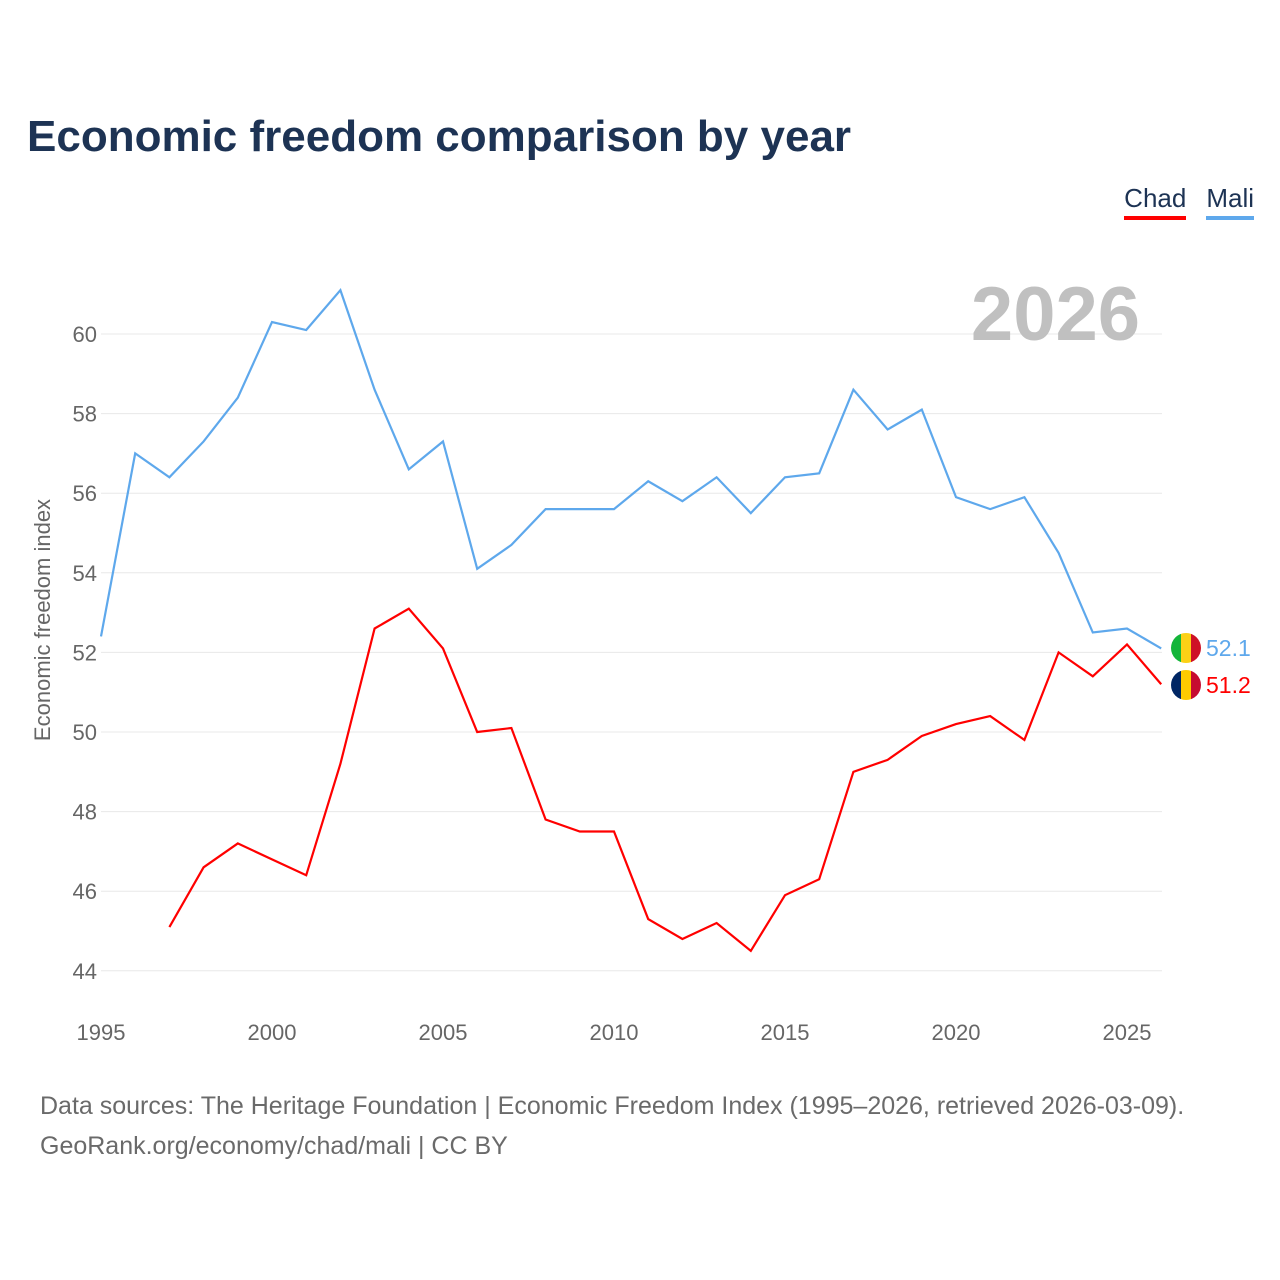 This screenshot has width=1280, height=1280. What do you see at coordinates (101, 1032) in the screenshot?
I see `x-tick-label: 1995` at bounding box center [101, 1032].